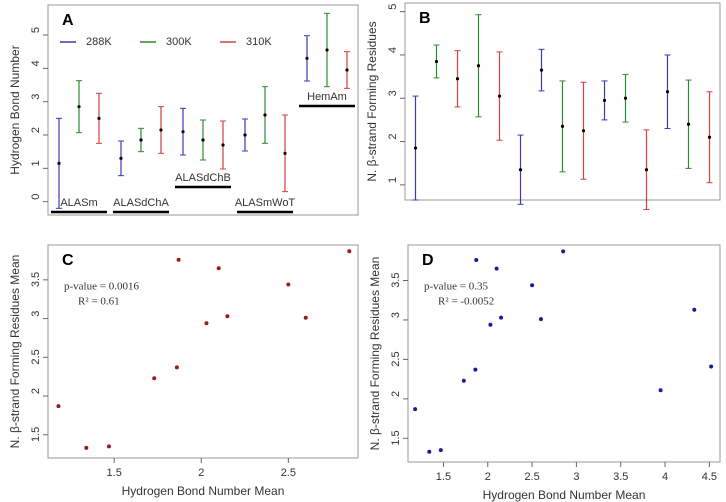 Image resolution: width=726 pixels, height=502 pixels. I want to click on panel-label: A, so click(68, 20).